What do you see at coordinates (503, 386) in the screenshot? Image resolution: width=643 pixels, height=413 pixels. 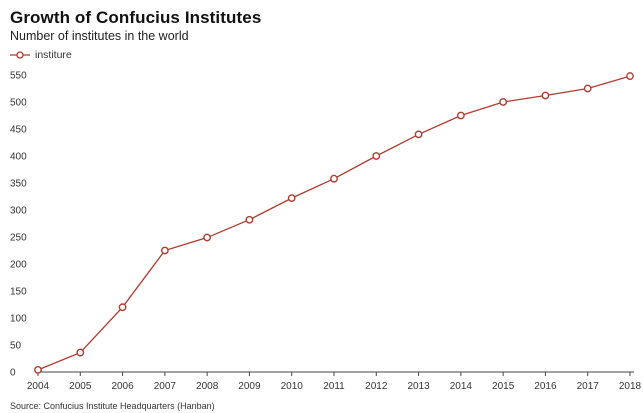 I see `x-tick-label: 2015` at bounding box center [503, 386].